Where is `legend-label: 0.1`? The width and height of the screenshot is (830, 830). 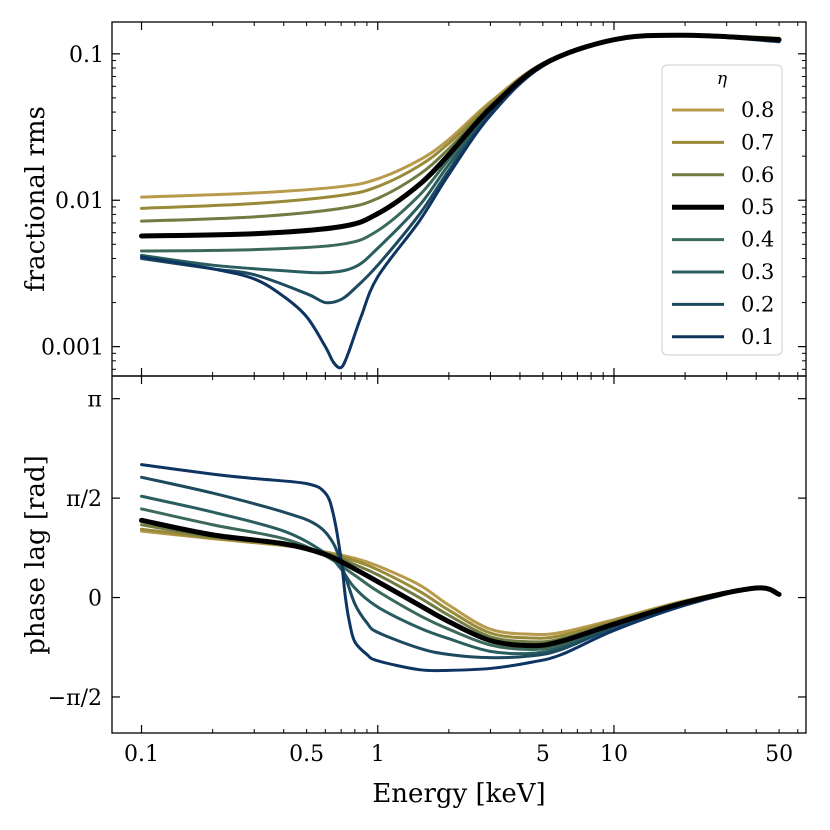 legend-label: 0.1 is located at coordinates (757, 337).